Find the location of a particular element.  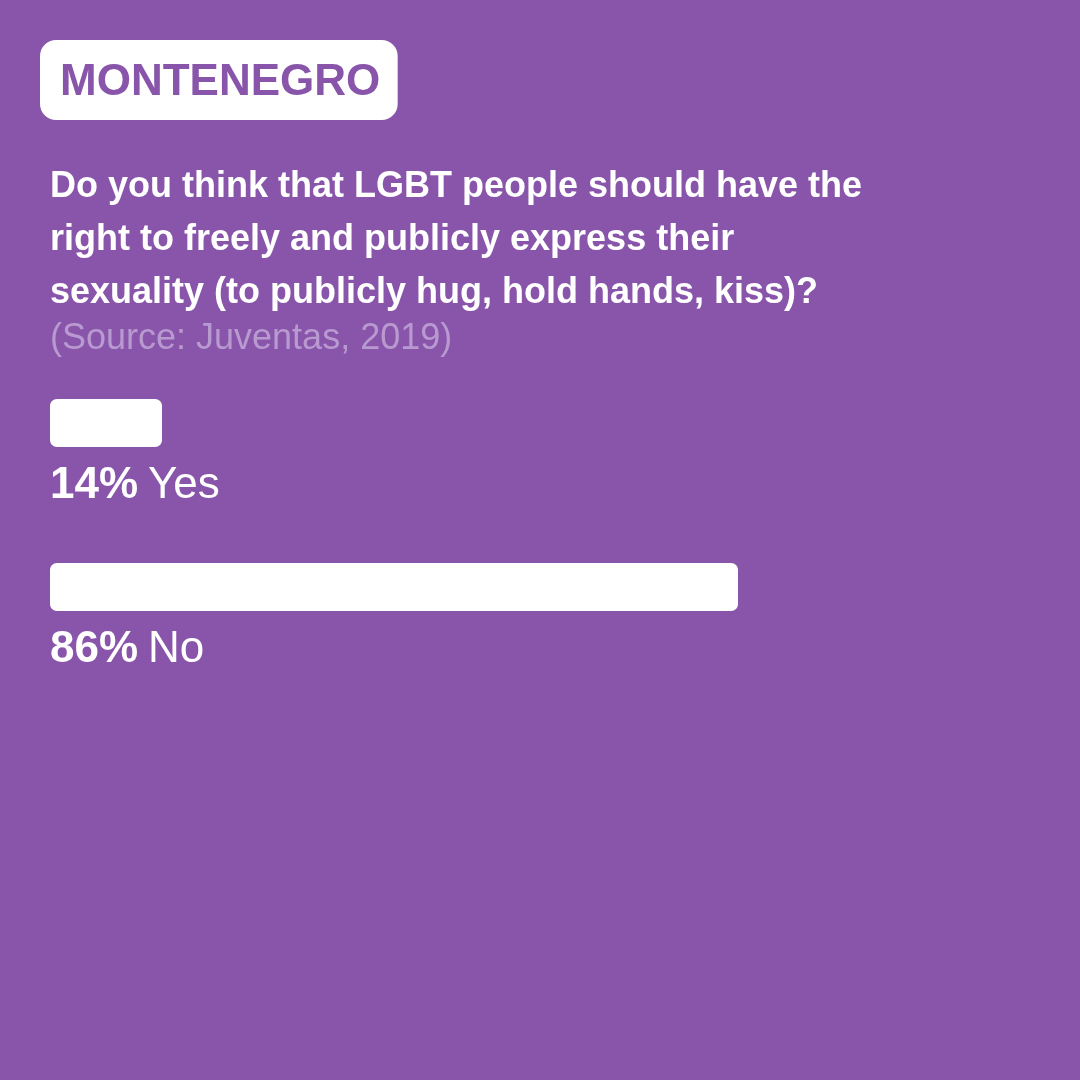

y-tick-label: No is located at coordinates (176, 646).